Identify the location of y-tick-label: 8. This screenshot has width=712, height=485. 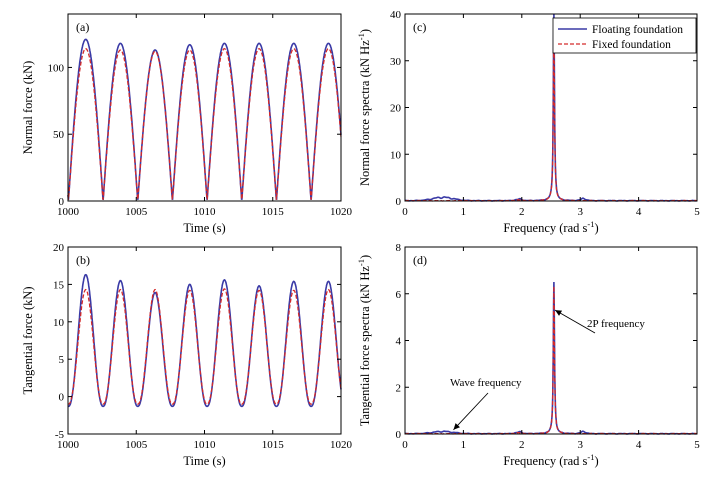
(399, 248).